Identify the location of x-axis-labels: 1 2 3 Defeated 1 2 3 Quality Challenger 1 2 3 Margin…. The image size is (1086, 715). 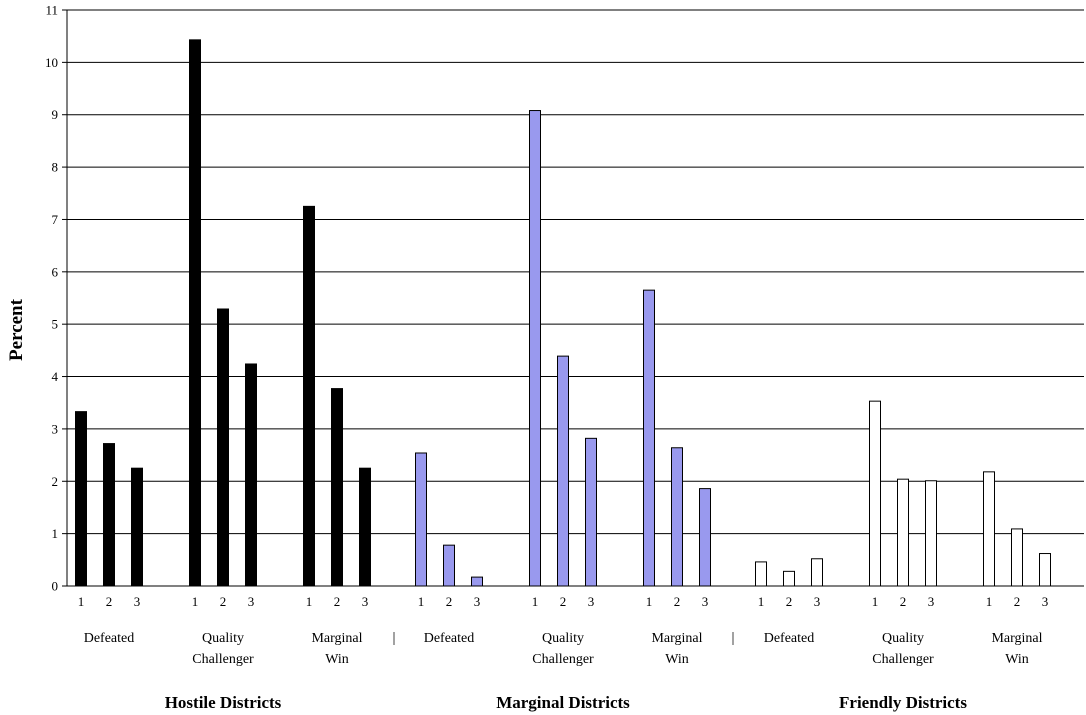
(563, 653).